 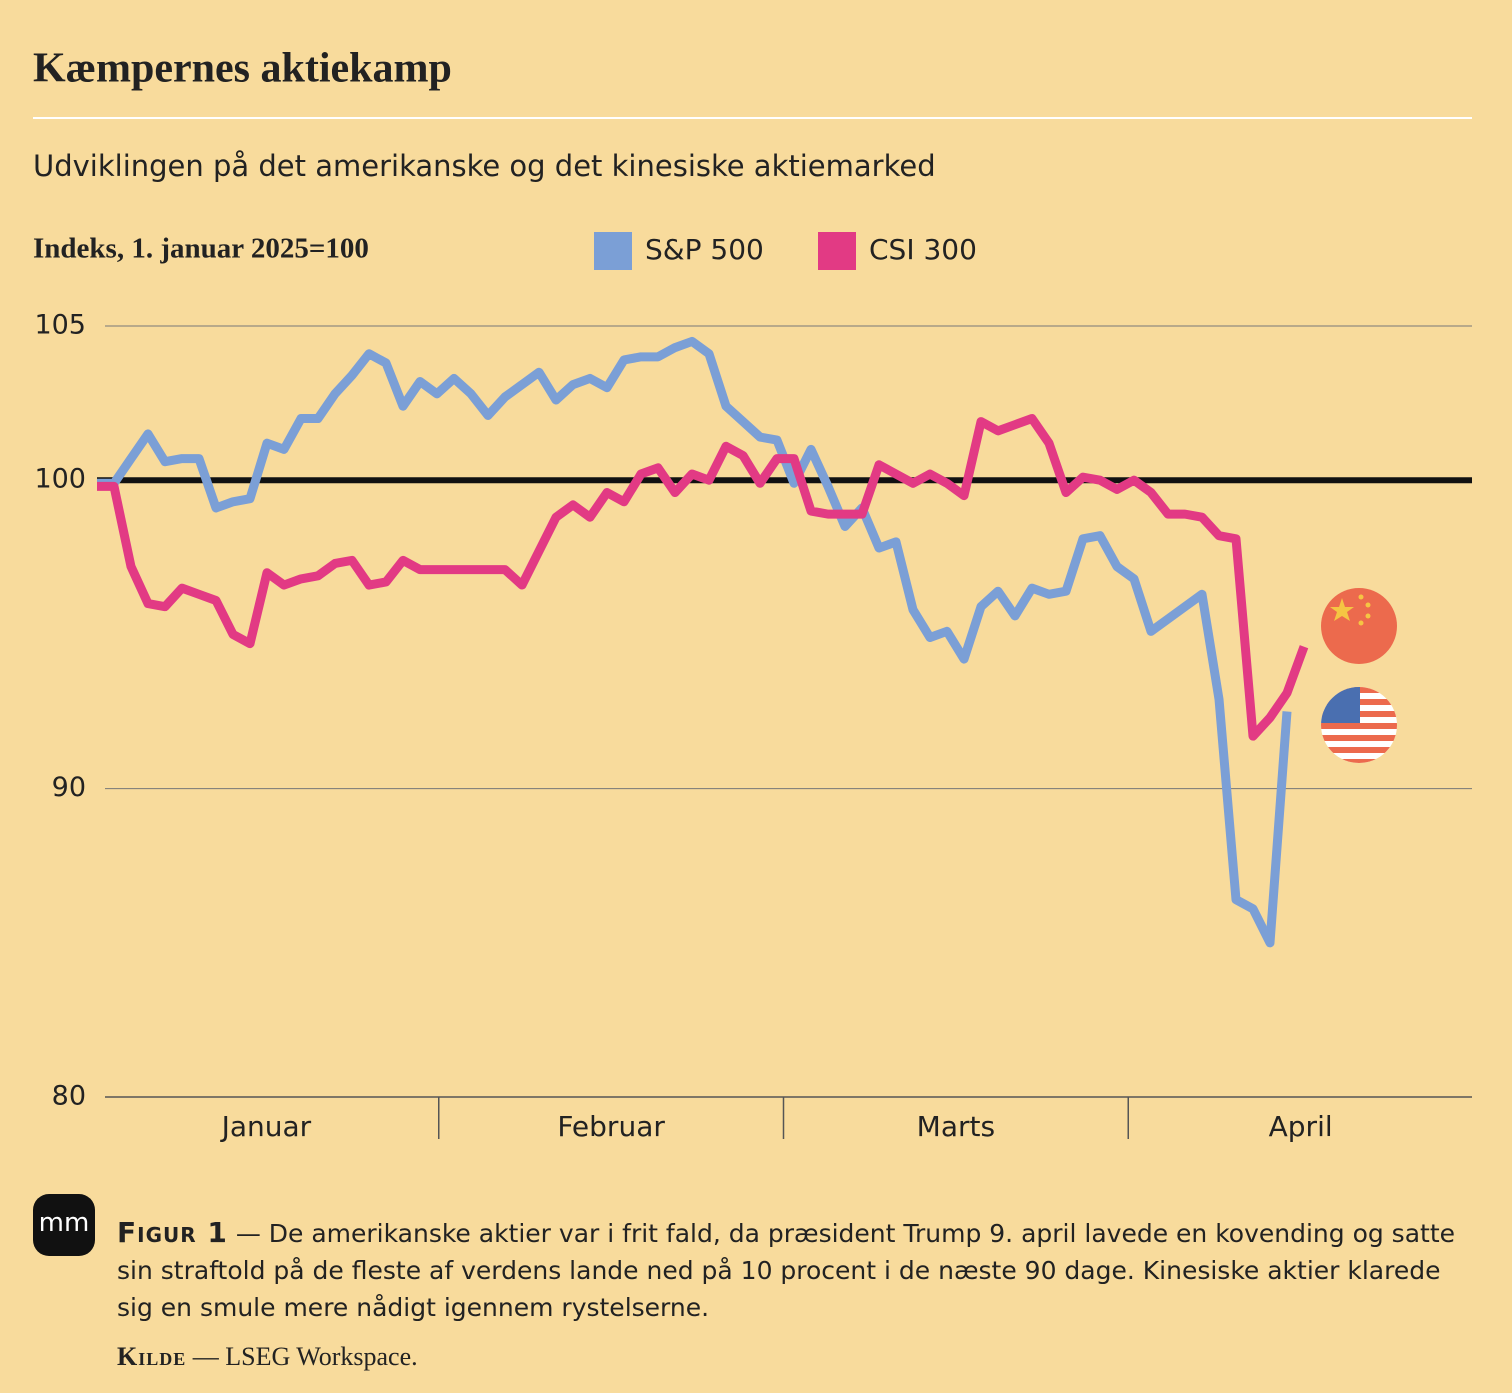 I want to click on source: Kilde — LSEG Workspace., so click(x=267, y=1357).